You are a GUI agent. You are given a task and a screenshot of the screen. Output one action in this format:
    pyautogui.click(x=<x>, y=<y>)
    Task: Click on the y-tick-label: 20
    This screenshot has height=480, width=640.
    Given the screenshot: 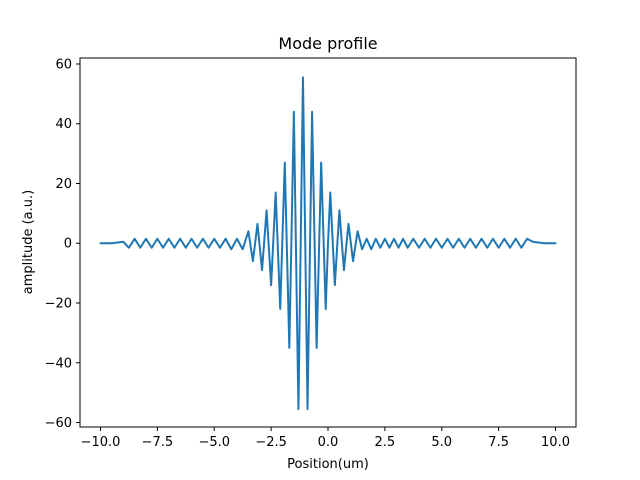 What is the action you would take?
    pyautogui.click(x=63, y=184)
    